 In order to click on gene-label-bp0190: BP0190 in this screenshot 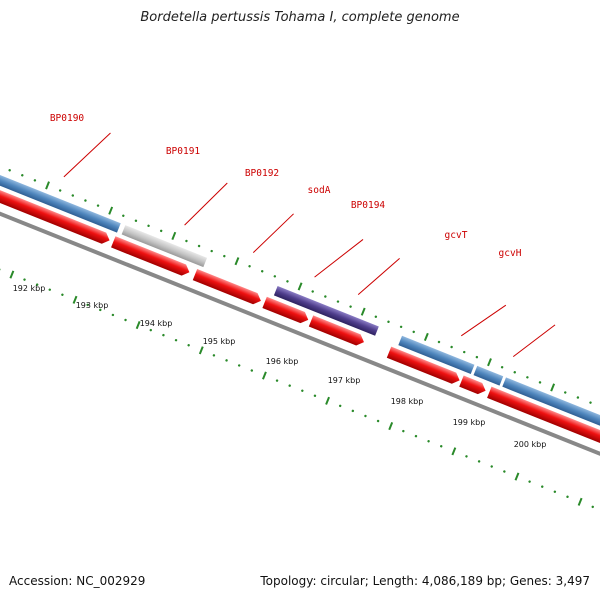, I will do `click(67, 118)`.